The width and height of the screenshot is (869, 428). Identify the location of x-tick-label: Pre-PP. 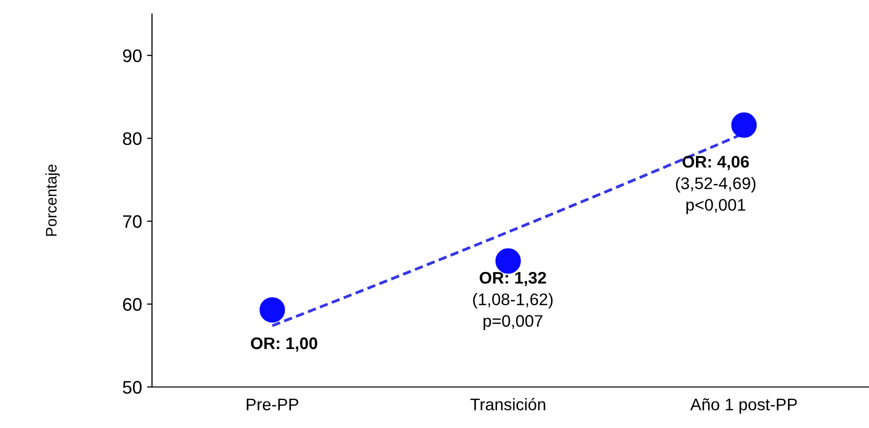
(272, 404).